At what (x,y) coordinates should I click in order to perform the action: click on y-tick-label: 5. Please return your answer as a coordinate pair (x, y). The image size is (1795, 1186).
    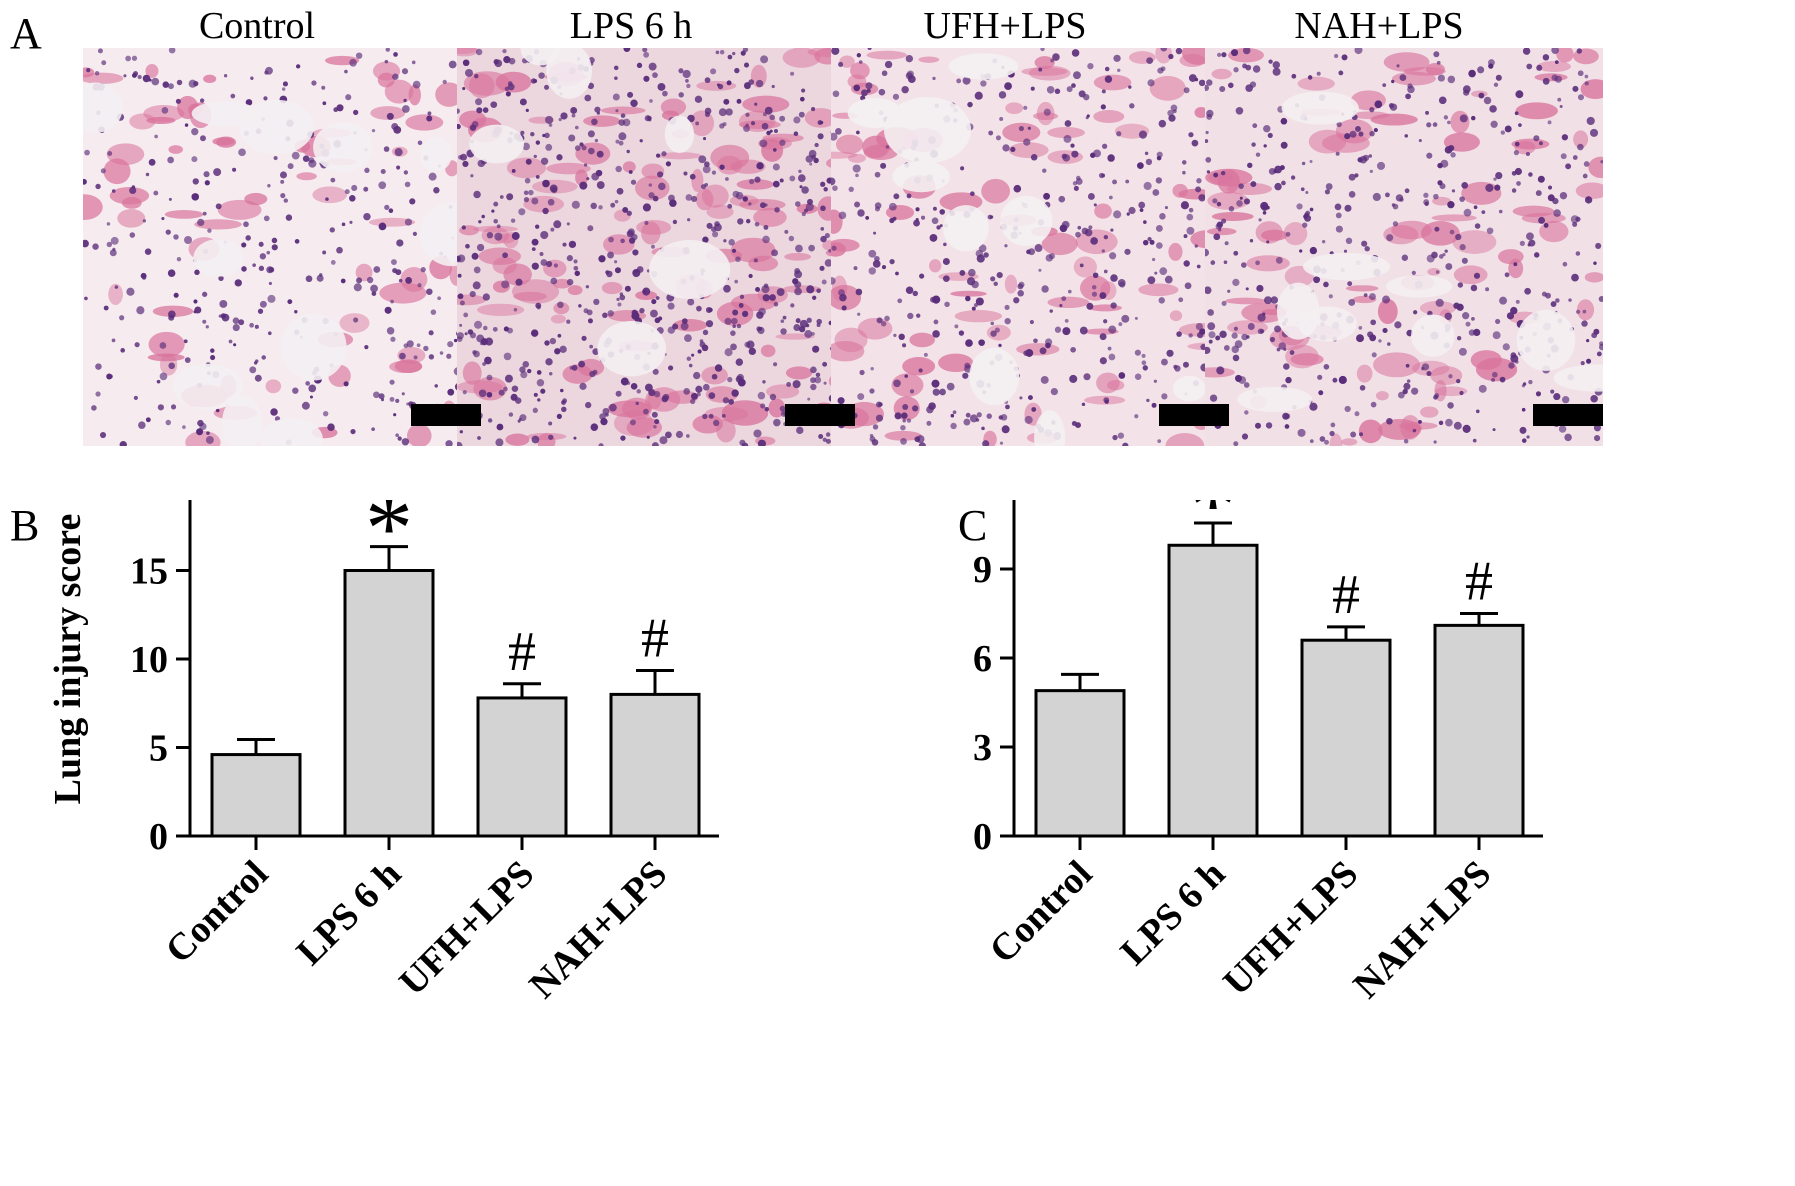
    Looking at the image, I should click on (158, 749).